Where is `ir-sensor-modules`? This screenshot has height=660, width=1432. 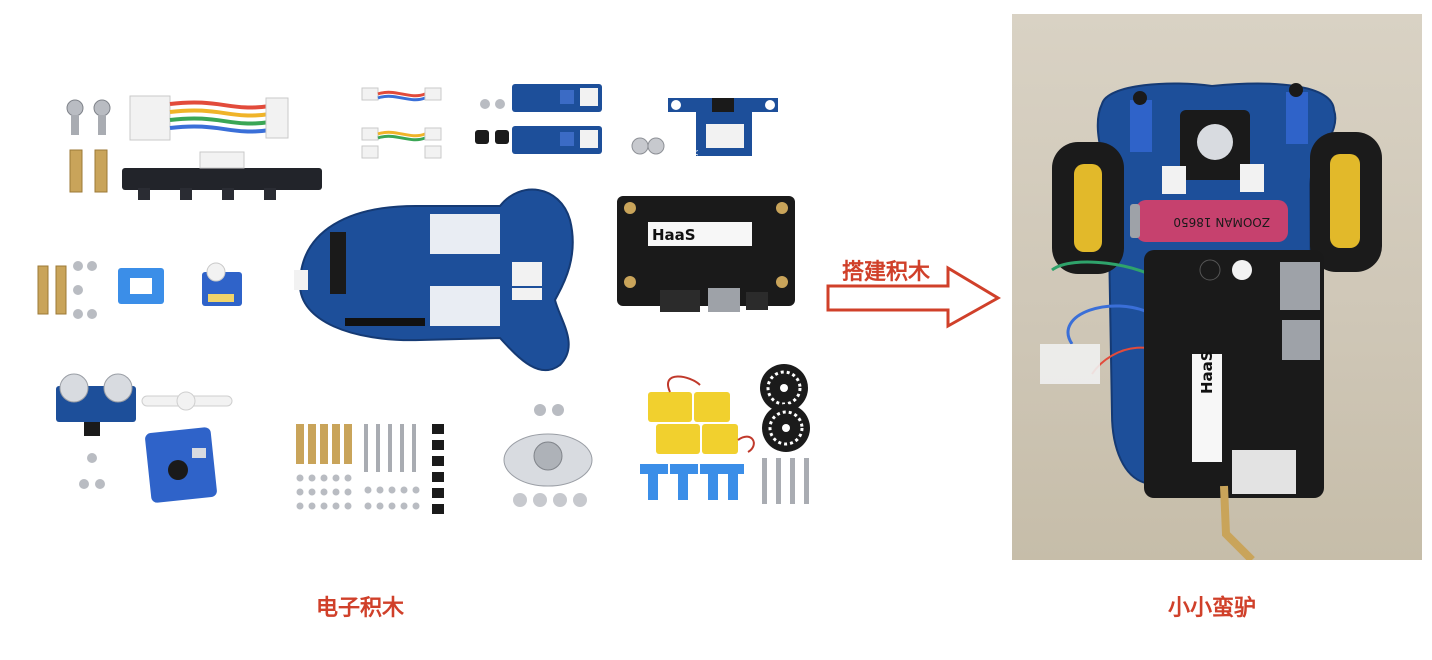 ir-sensor-modules is located at coordinates (538, 119).